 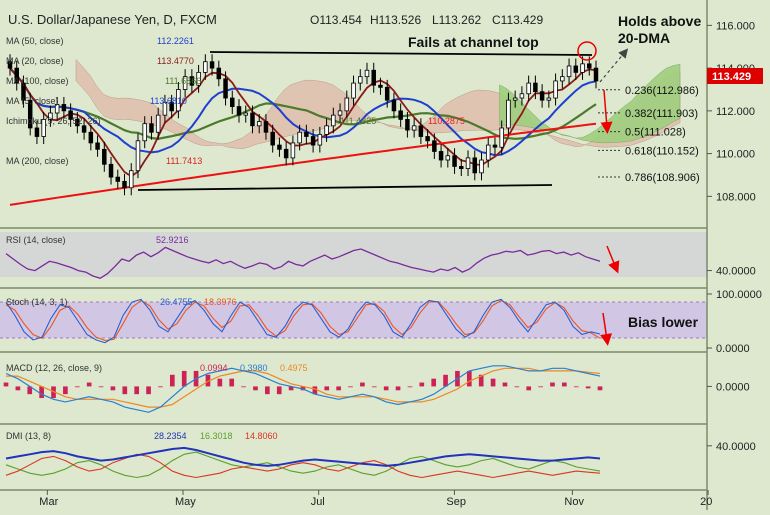 I want to click on ma50-line, so click(x=303, y=112).